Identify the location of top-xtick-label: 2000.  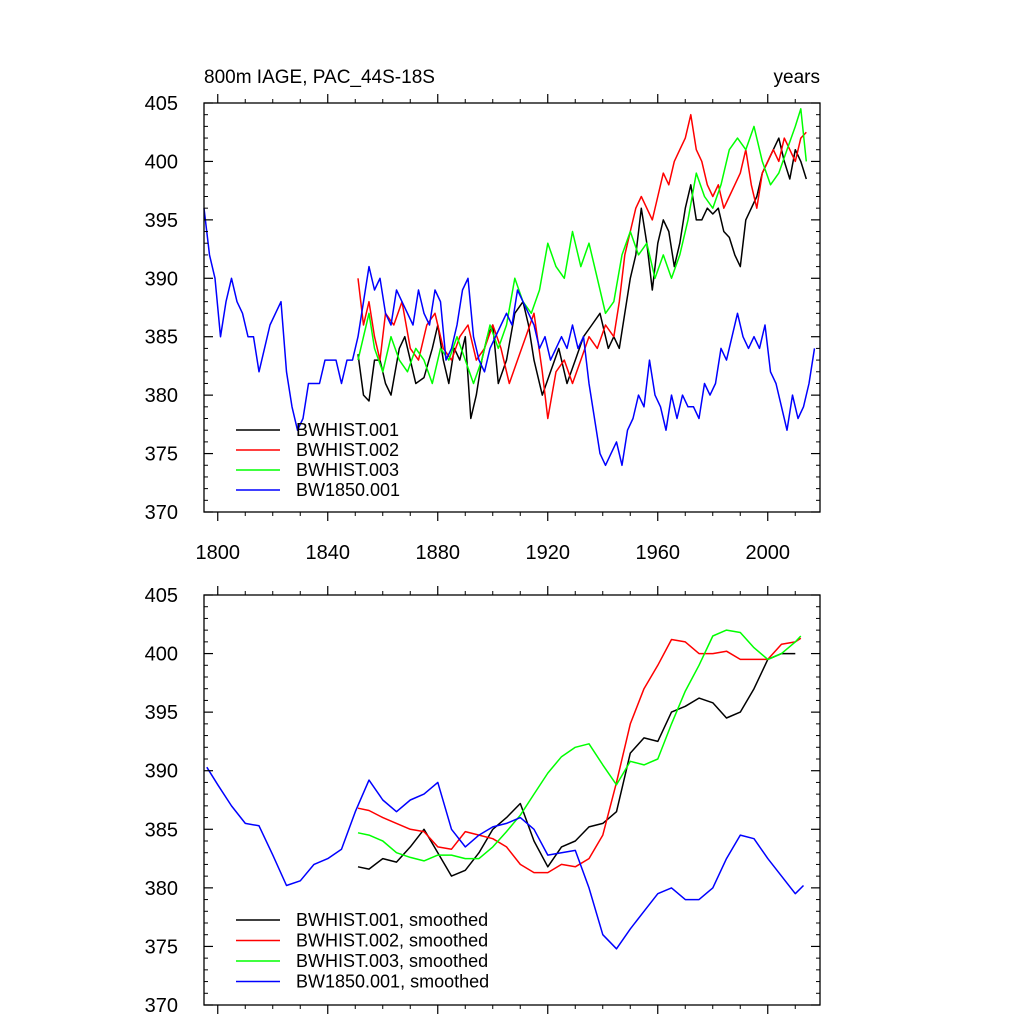
(768, 553).